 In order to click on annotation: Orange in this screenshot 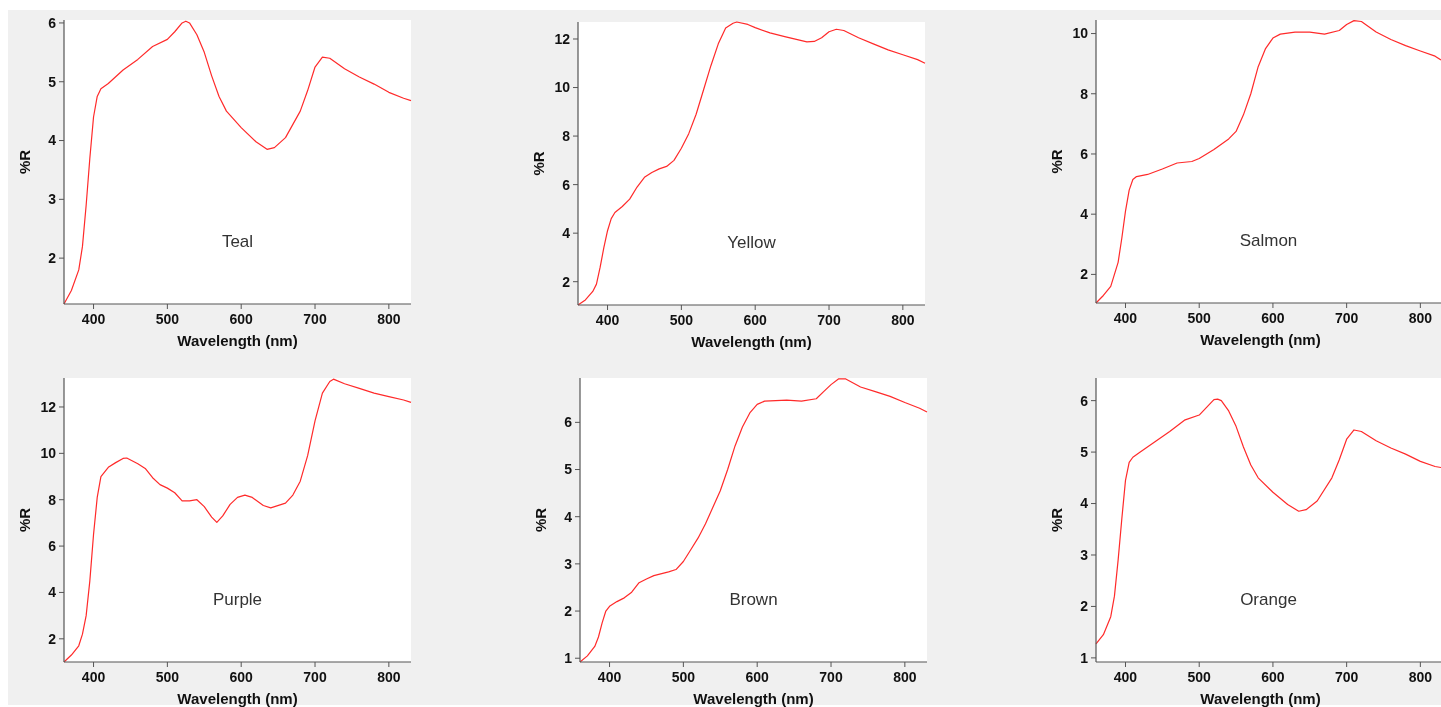, I will do `click(1268, 600)`.